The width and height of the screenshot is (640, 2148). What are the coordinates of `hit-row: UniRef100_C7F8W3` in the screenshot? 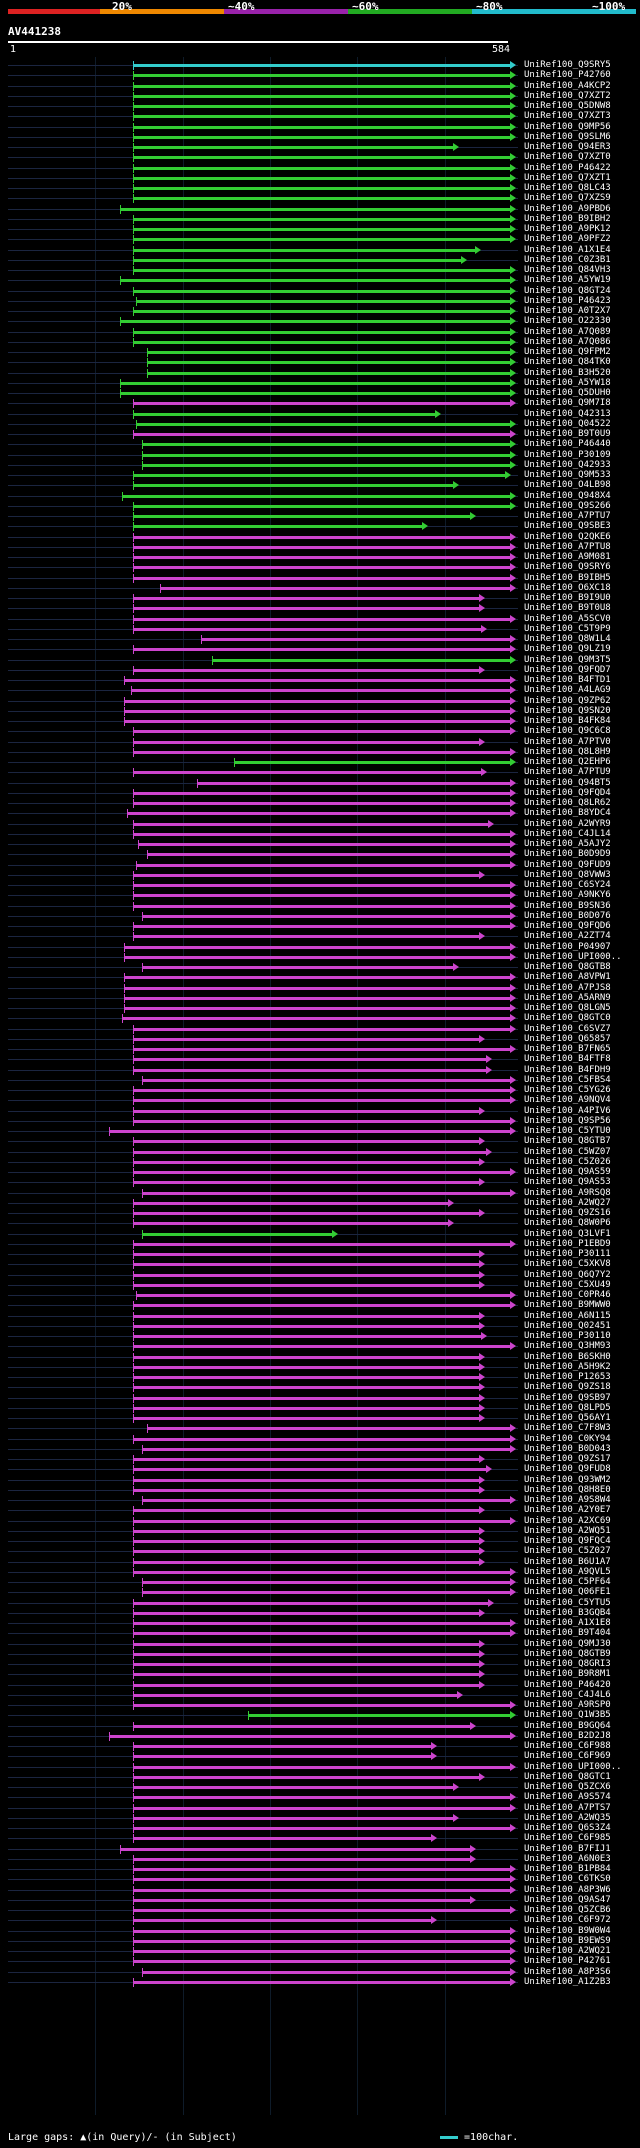 It's located at (323, 1428).